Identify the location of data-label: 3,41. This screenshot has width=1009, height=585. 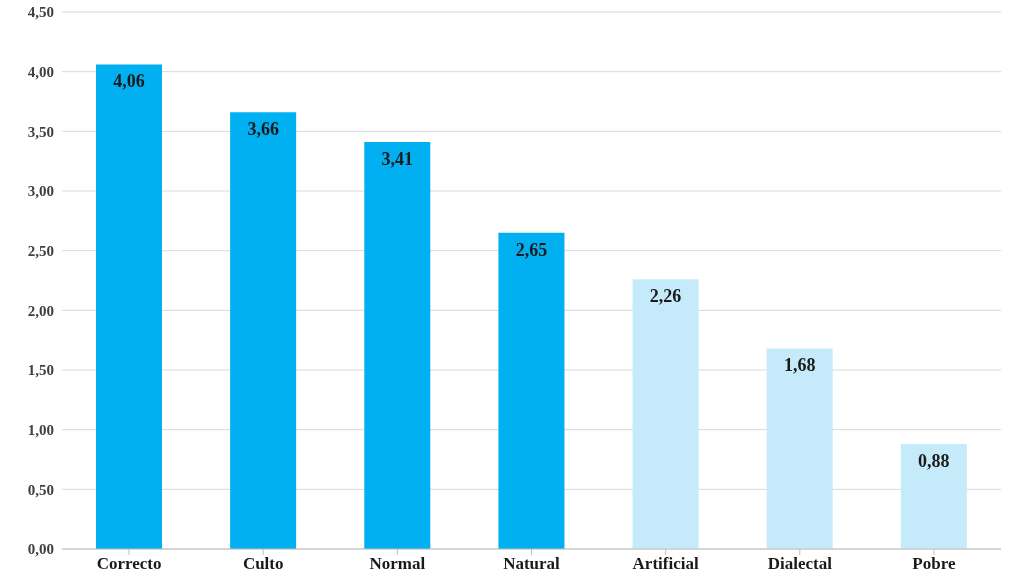
(397, 158).